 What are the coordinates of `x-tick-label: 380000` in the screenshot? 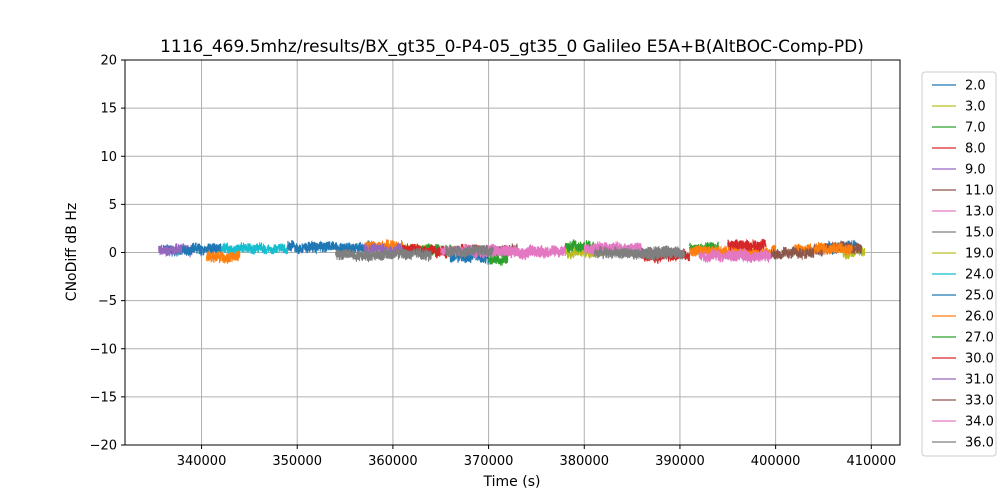 It's located at (584, 461).